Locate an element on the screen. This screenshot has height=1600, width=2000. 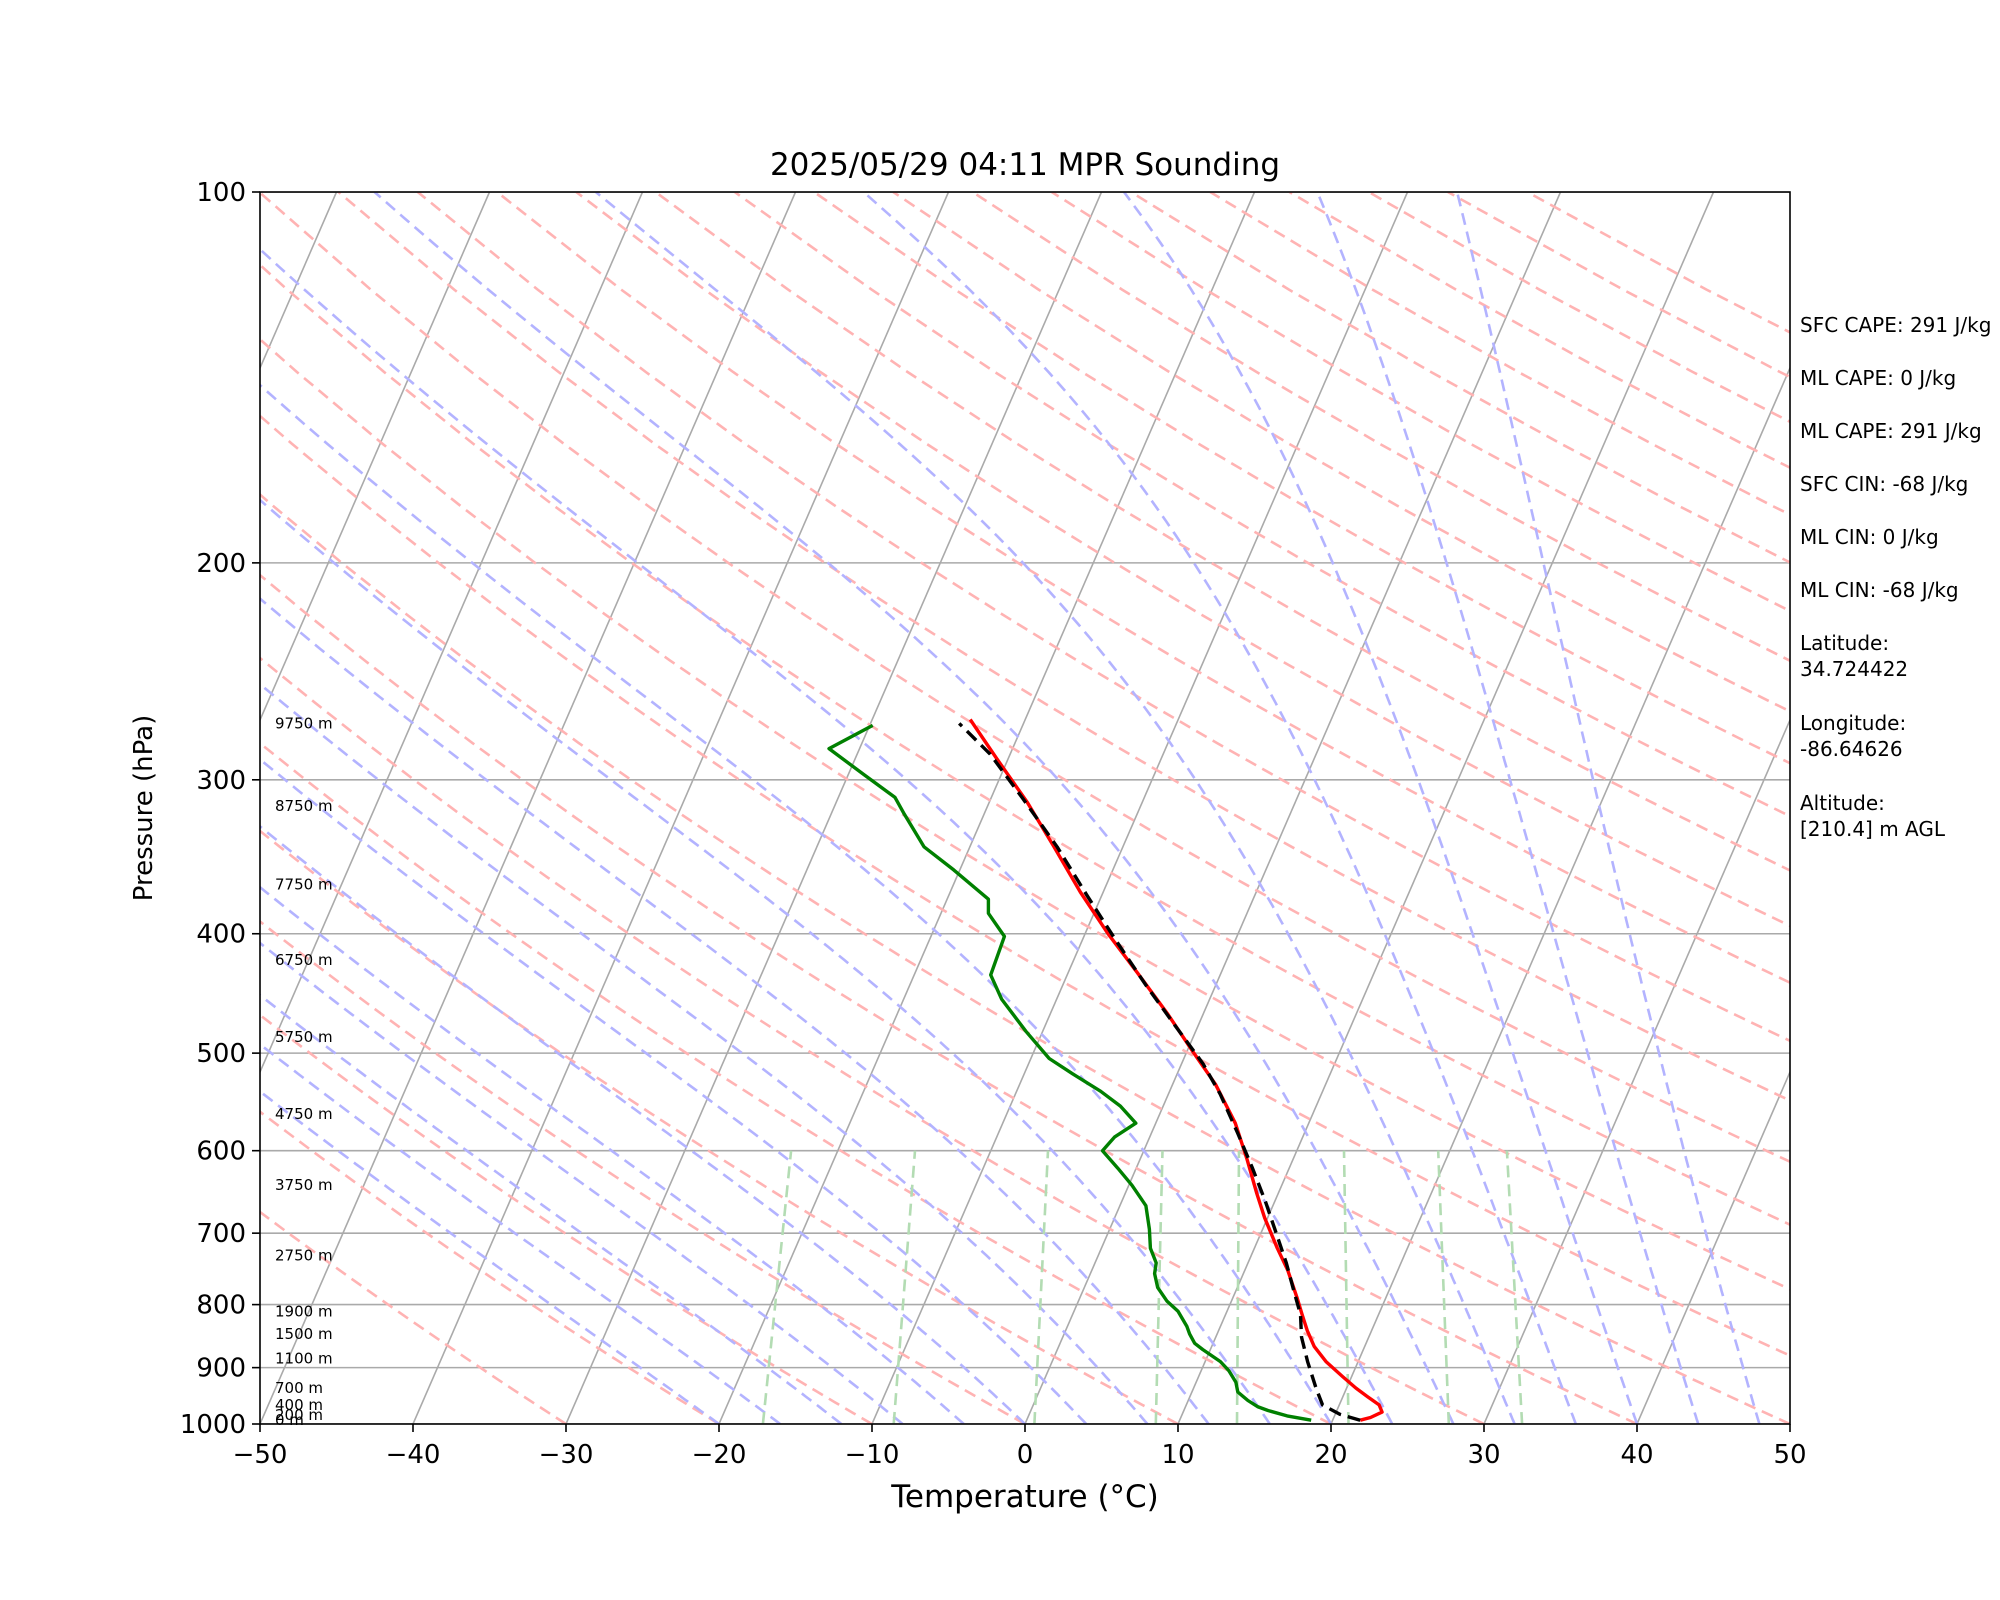
y-tick-label: 300 is located at coordinates (221, 781).